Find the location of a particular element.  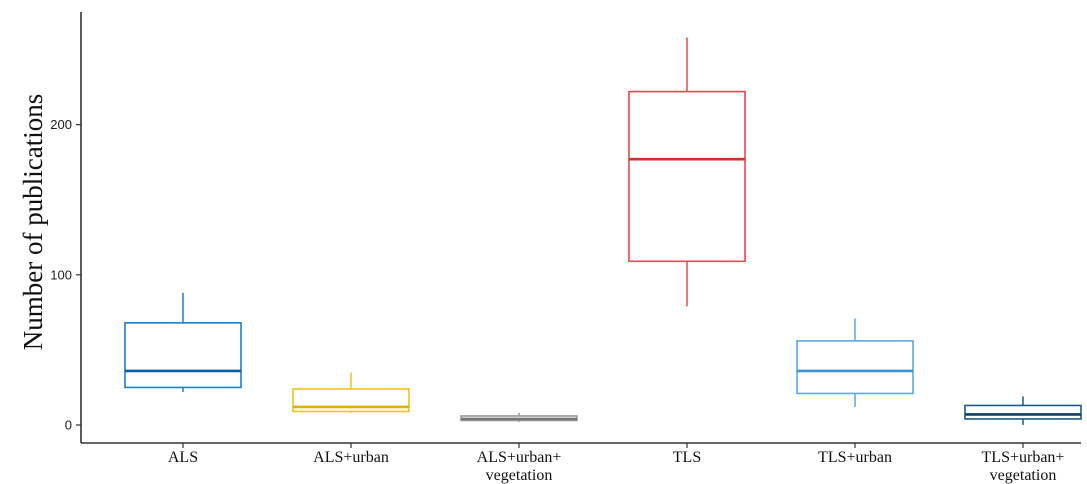

x-tick-label: ALS+urban is located at coordinates (351, 457).